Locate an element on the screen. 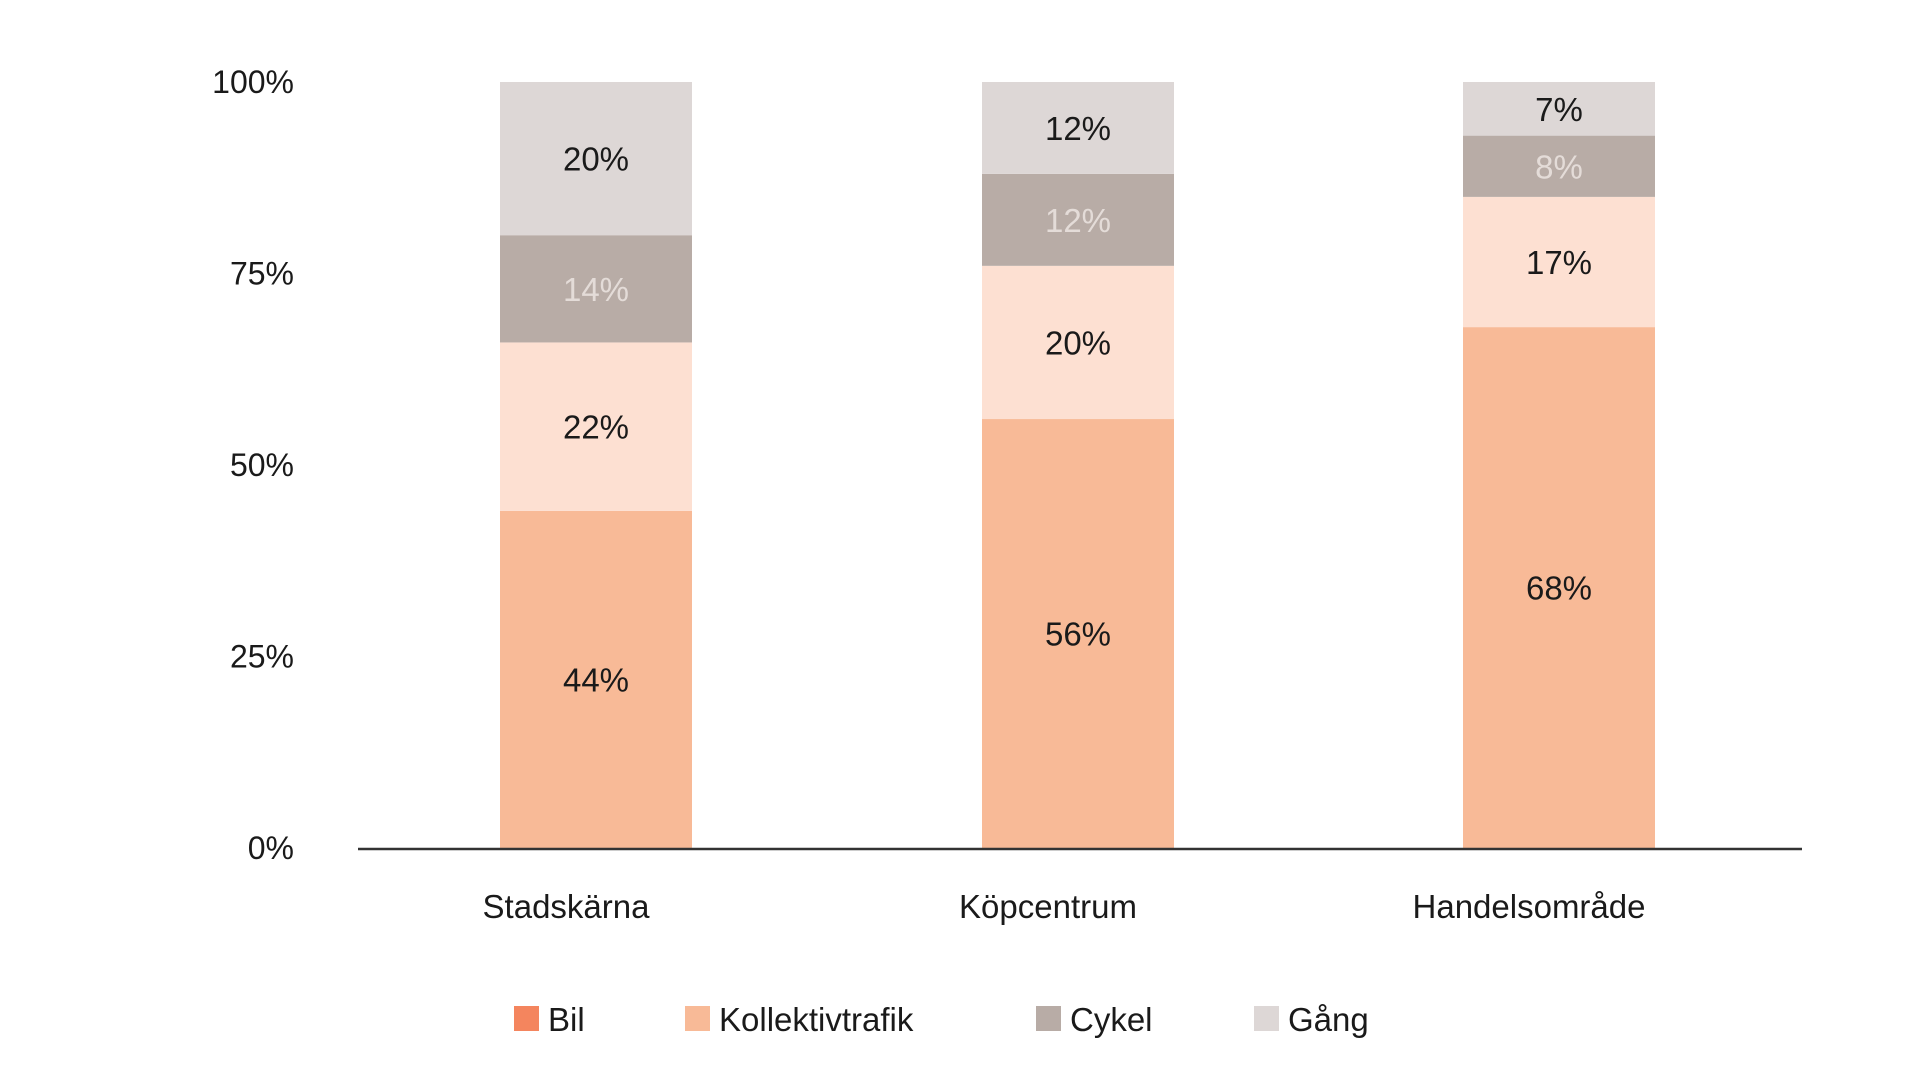  legend-label: Gång is located at coordinates (1328, 1019).